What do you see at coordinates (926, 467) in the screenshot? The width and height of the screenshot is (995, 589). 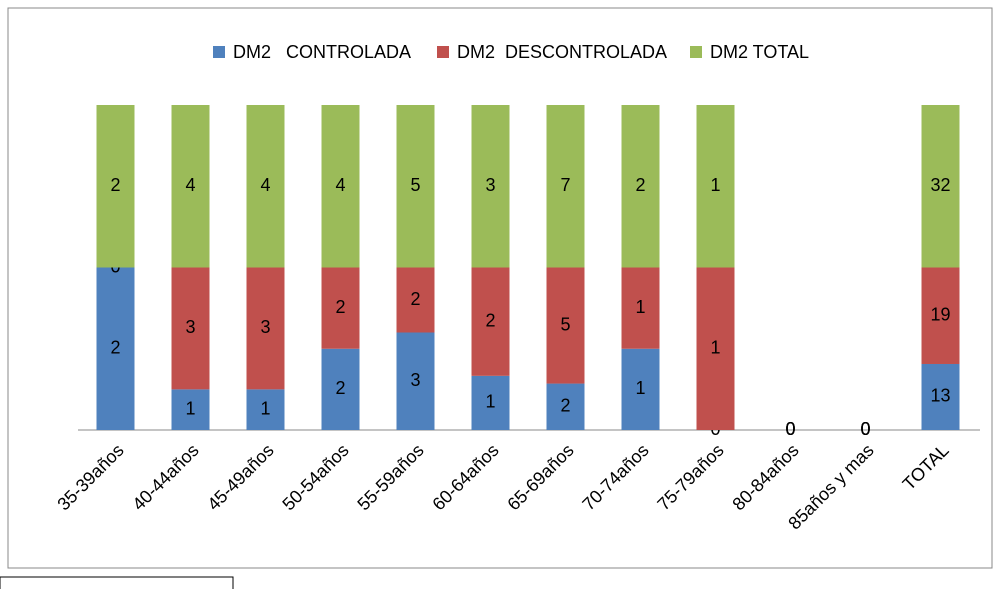 I see `x-tick-label: TOTAL` at bounding box center [926, 467].